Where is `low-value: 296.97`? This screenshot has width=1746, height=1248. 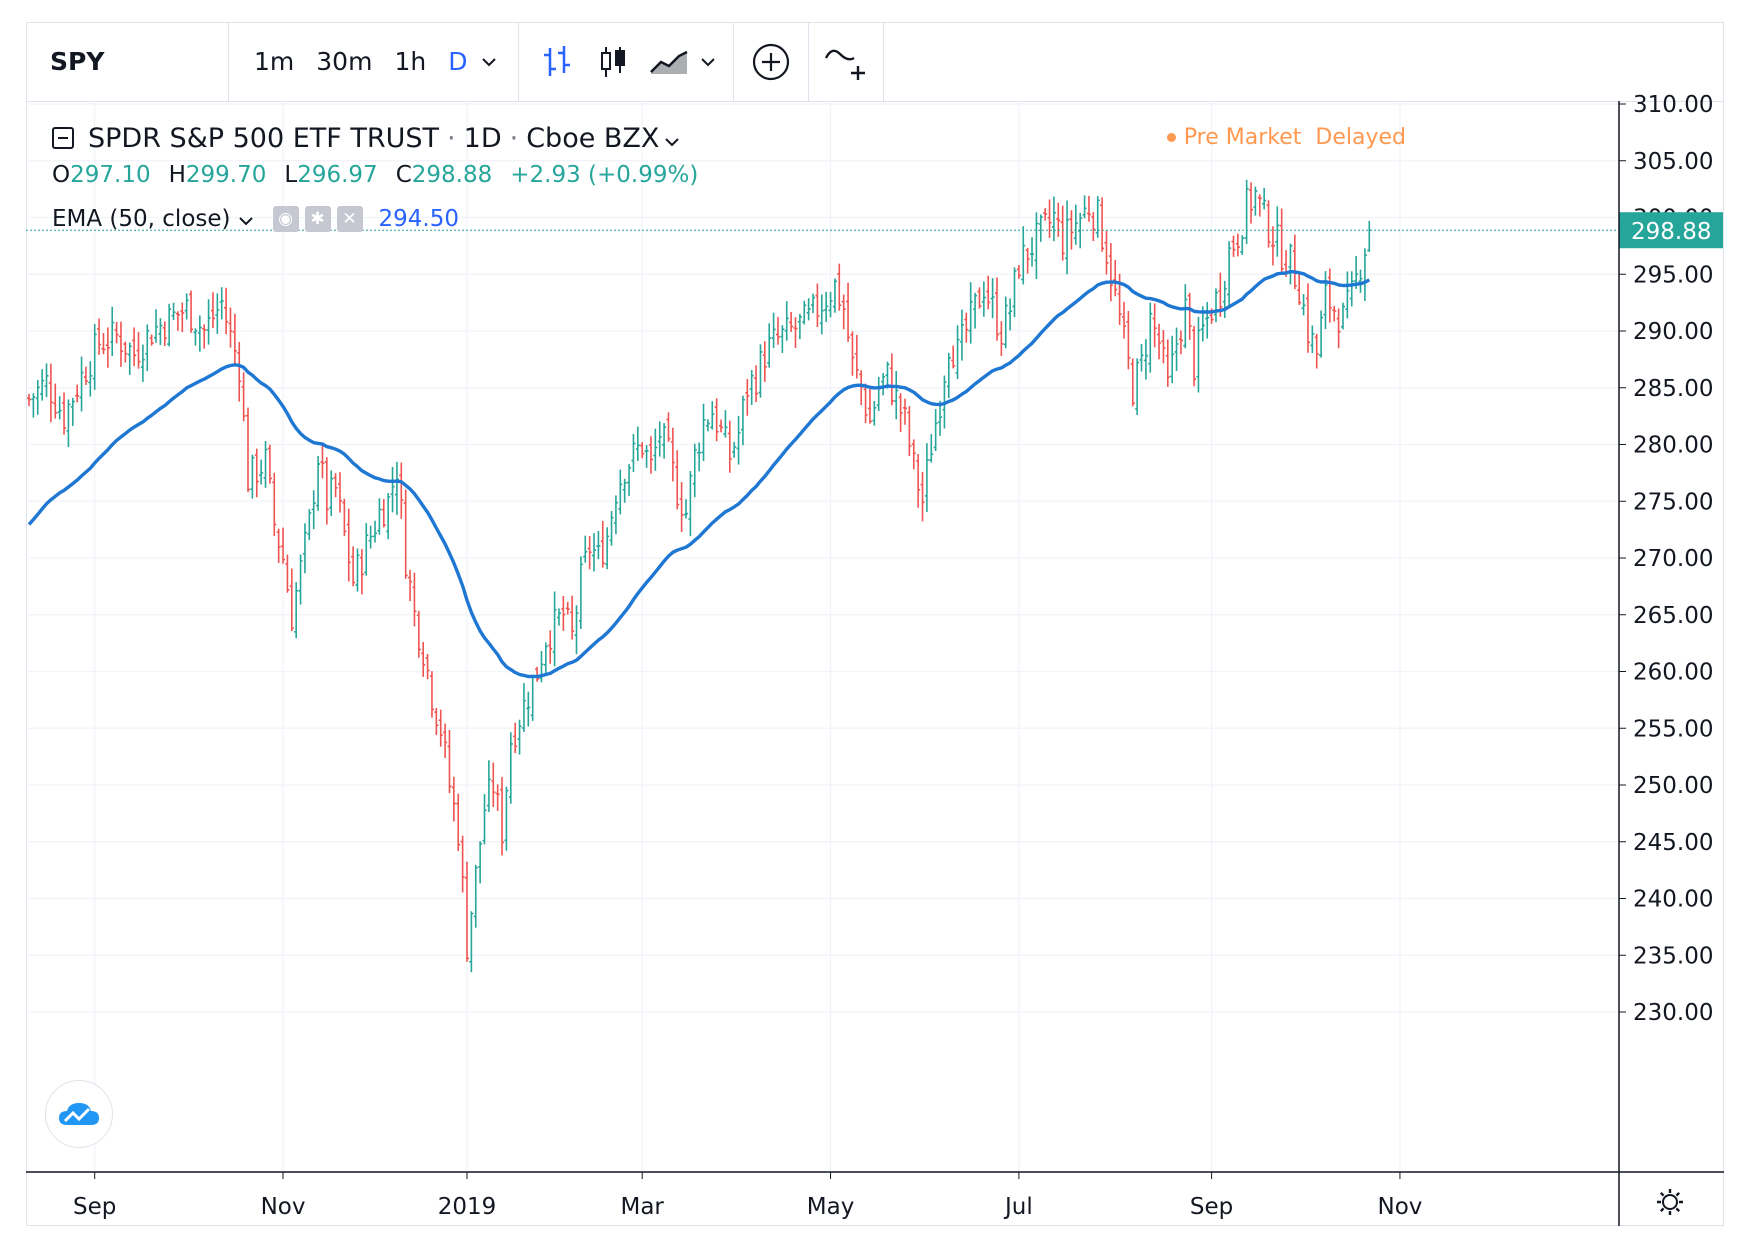
low-value: 296.97 is located at coordinates (337, 175).